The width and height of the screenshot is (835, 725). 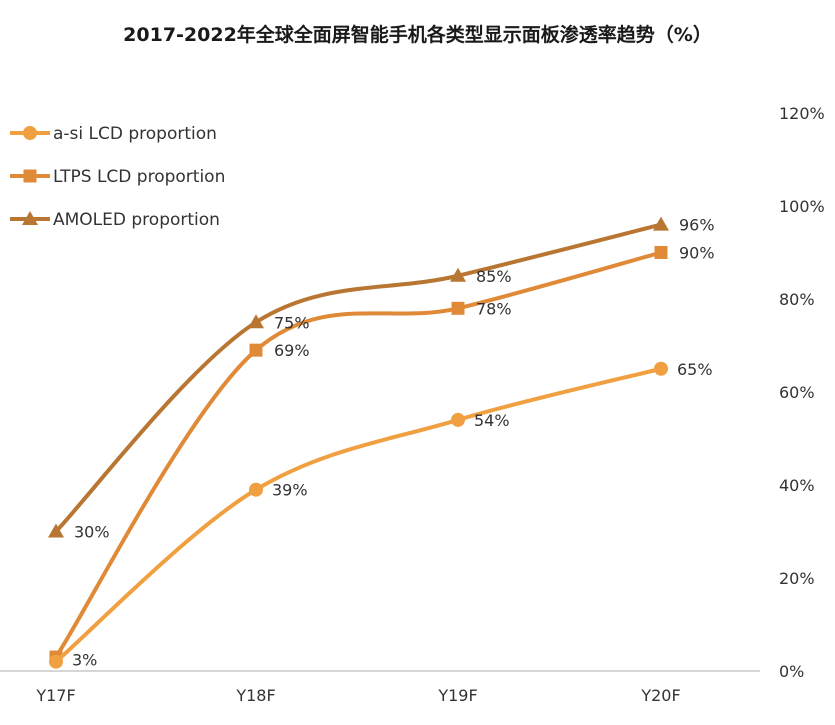 What do you see at coordinates (135, 134) in the screenshot?
I see `legend-label: a-si LCD proportion` at bounding box center [135, 134].